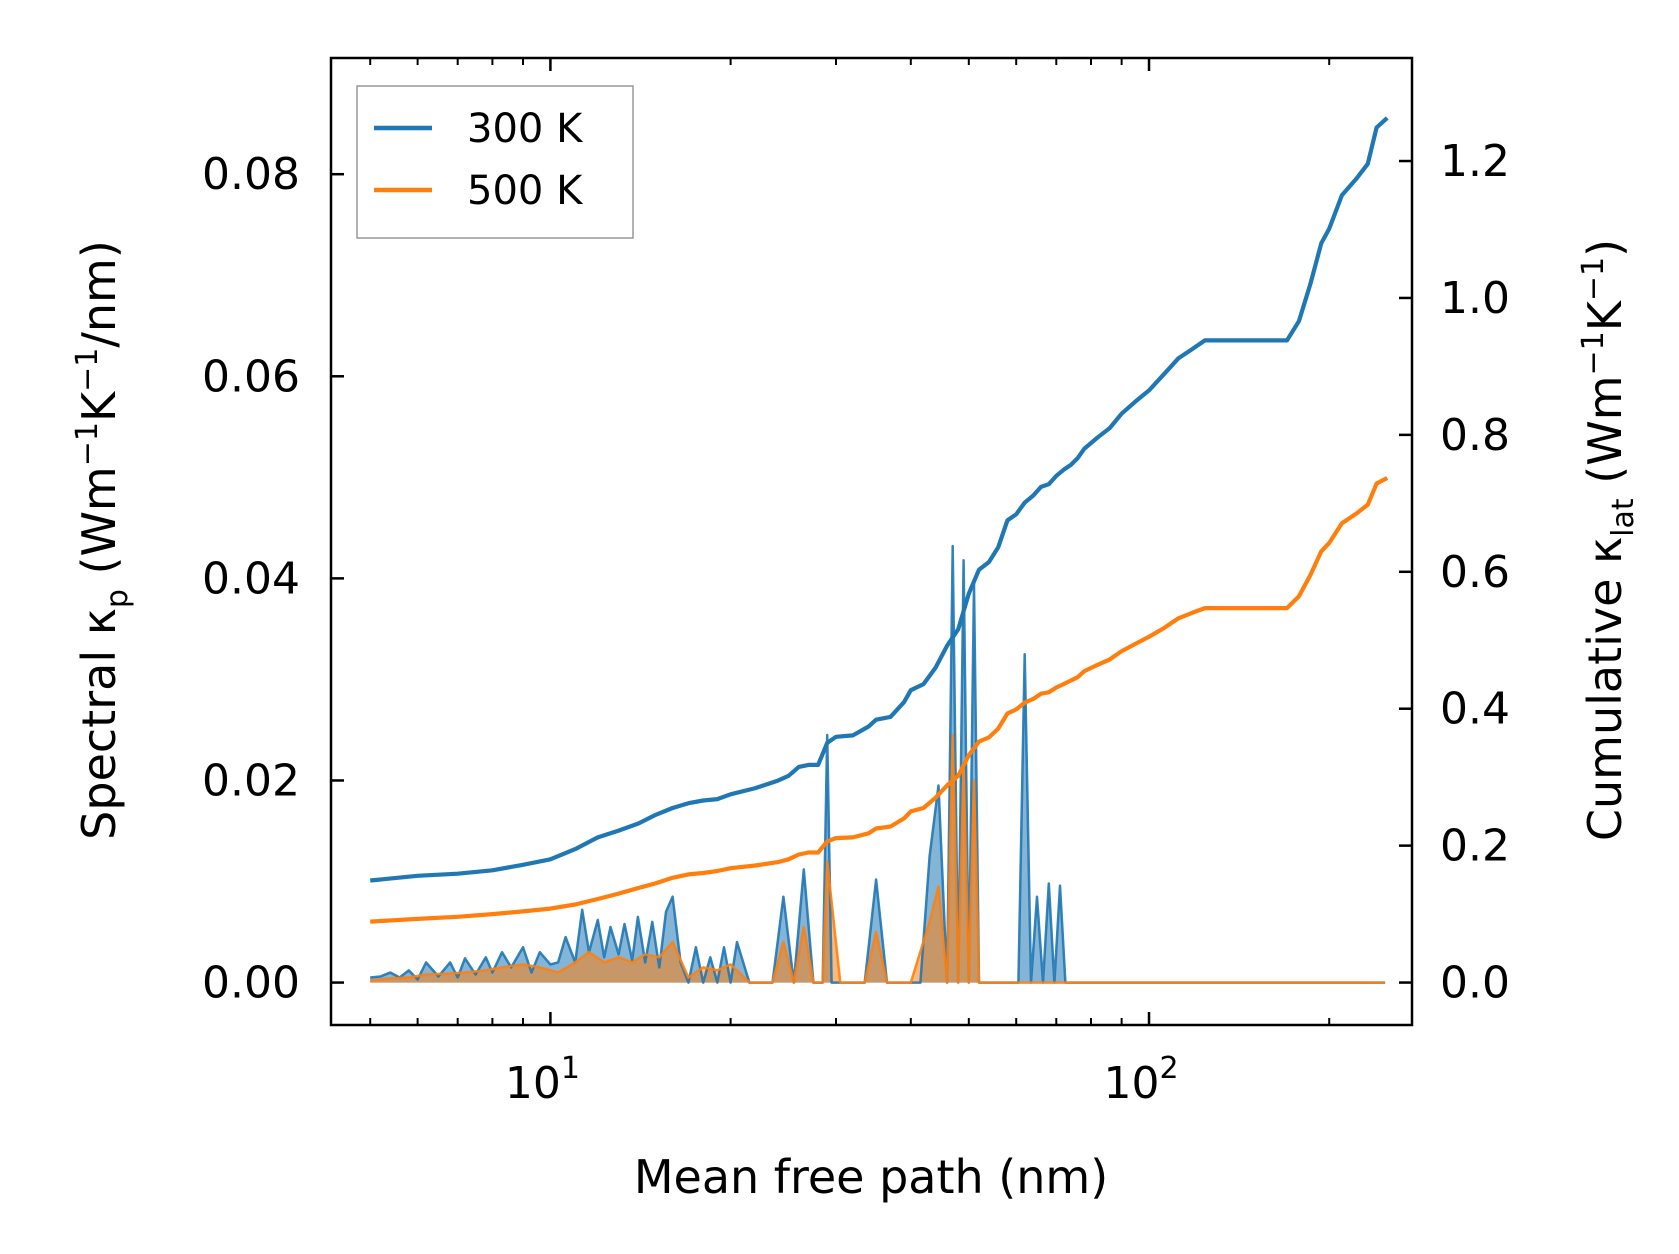  Describe the element at coordinates (251, 376) in the screenshot. I see `y-left-tick-label: 0.06` at that location.